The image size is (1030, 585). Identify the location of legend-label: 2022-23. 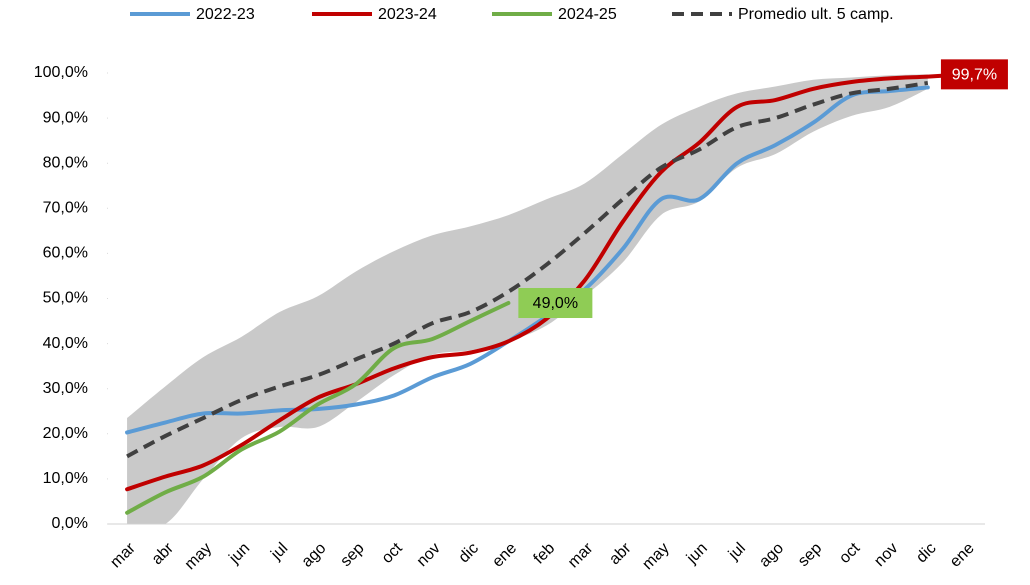
(225, 14).